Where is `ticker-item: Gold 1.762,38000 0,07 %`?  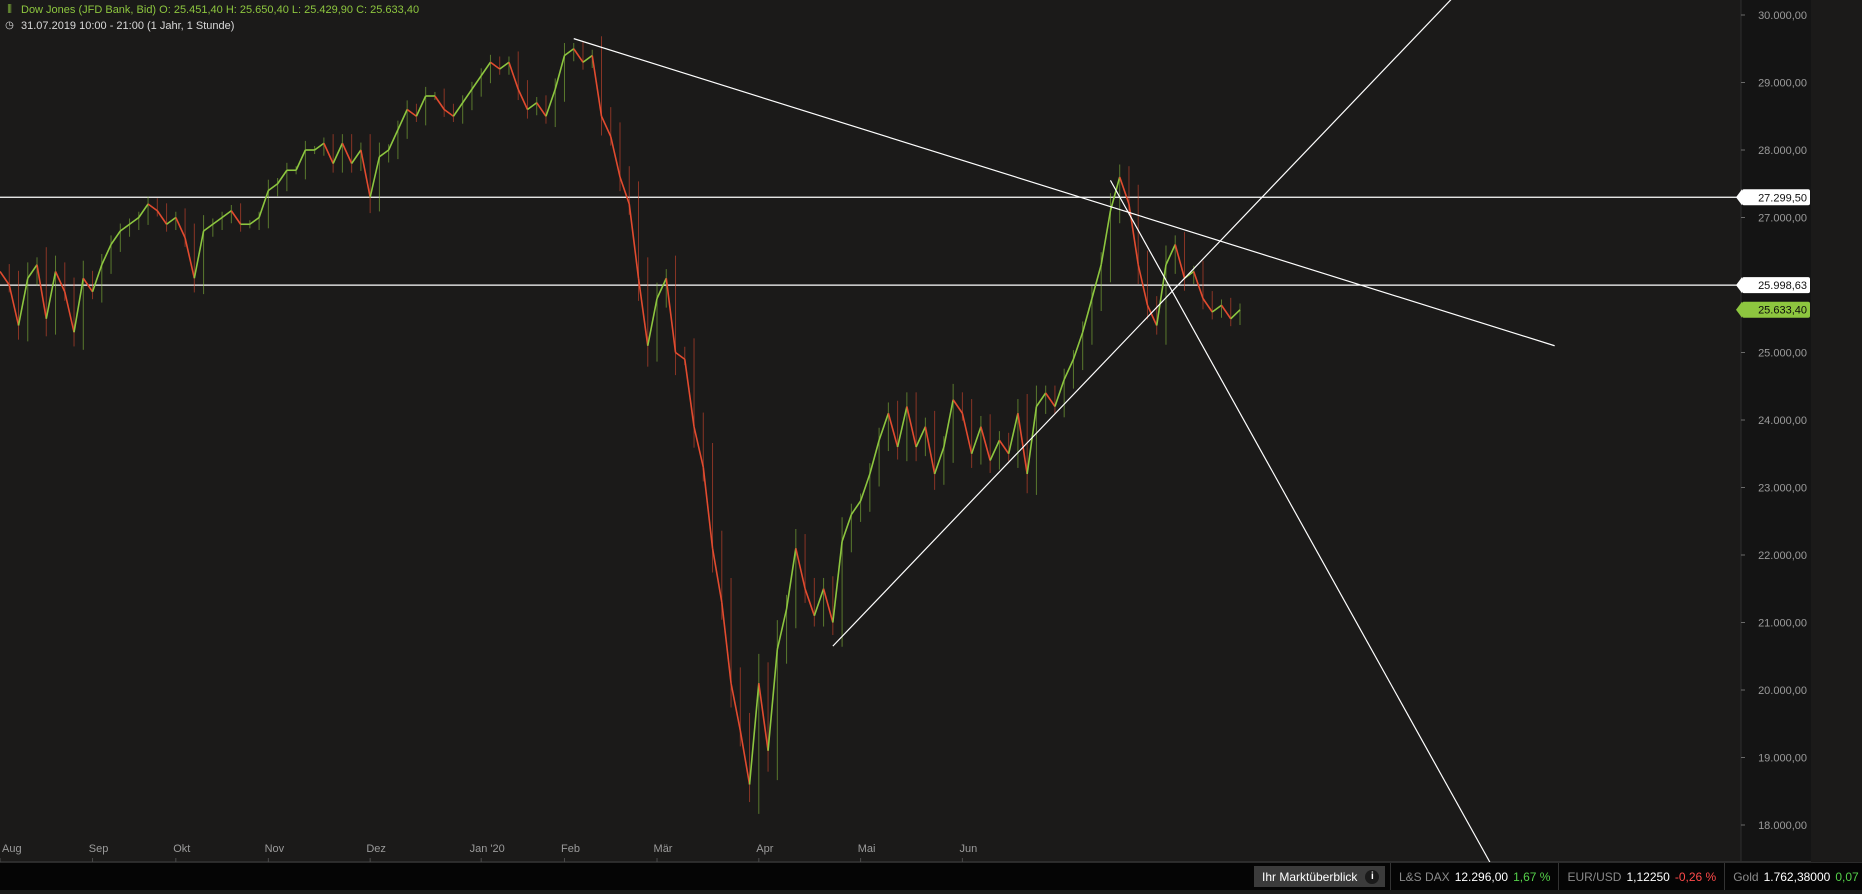 ticker-item: Gold 1.762,38000 0,07 % is located at coordinates (1793, 876).